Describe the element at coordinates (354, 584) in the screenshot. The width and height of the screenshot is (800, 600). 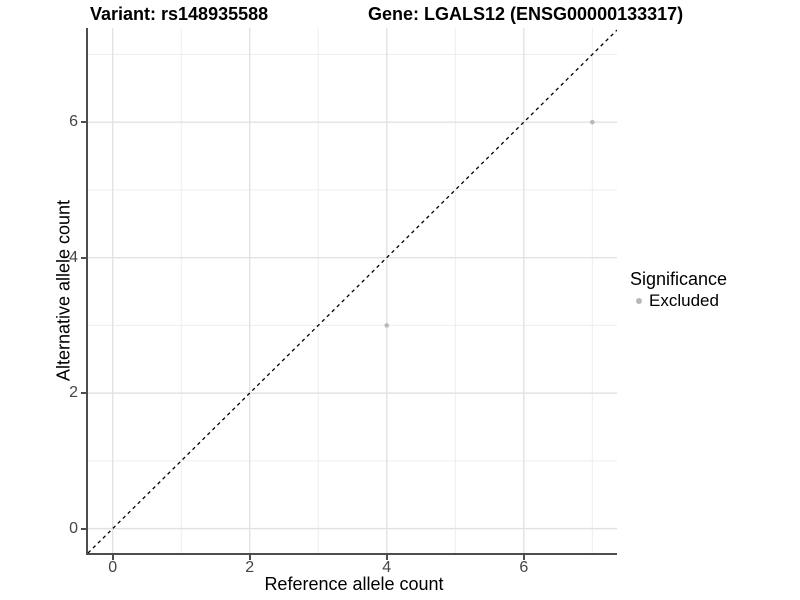
I see `x-axis-title: Reference allele count` at that location.